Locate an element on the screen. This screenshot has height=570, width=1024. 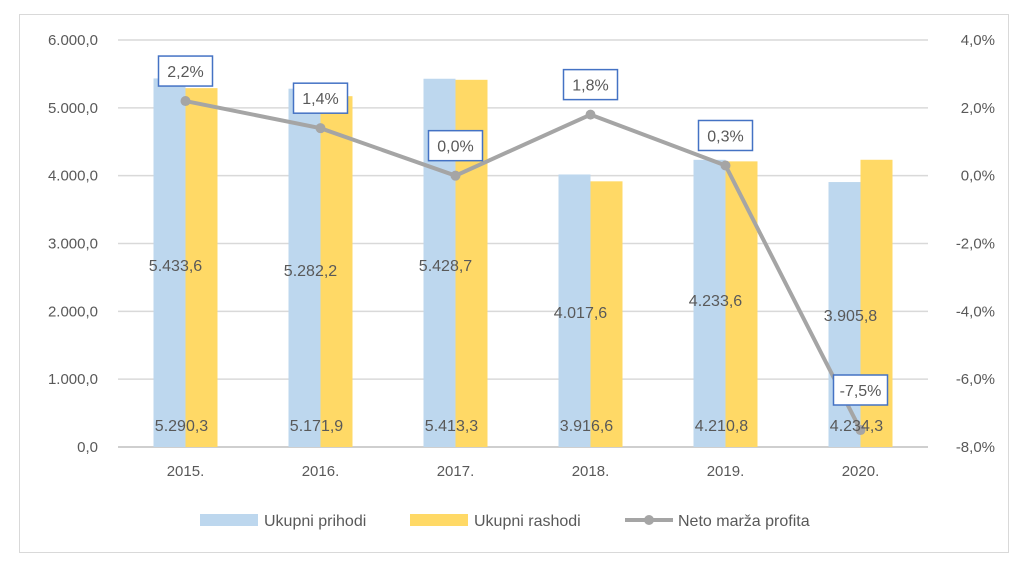
data-label-prihodi: 5.433,6 is located at coordinates (175, 266).